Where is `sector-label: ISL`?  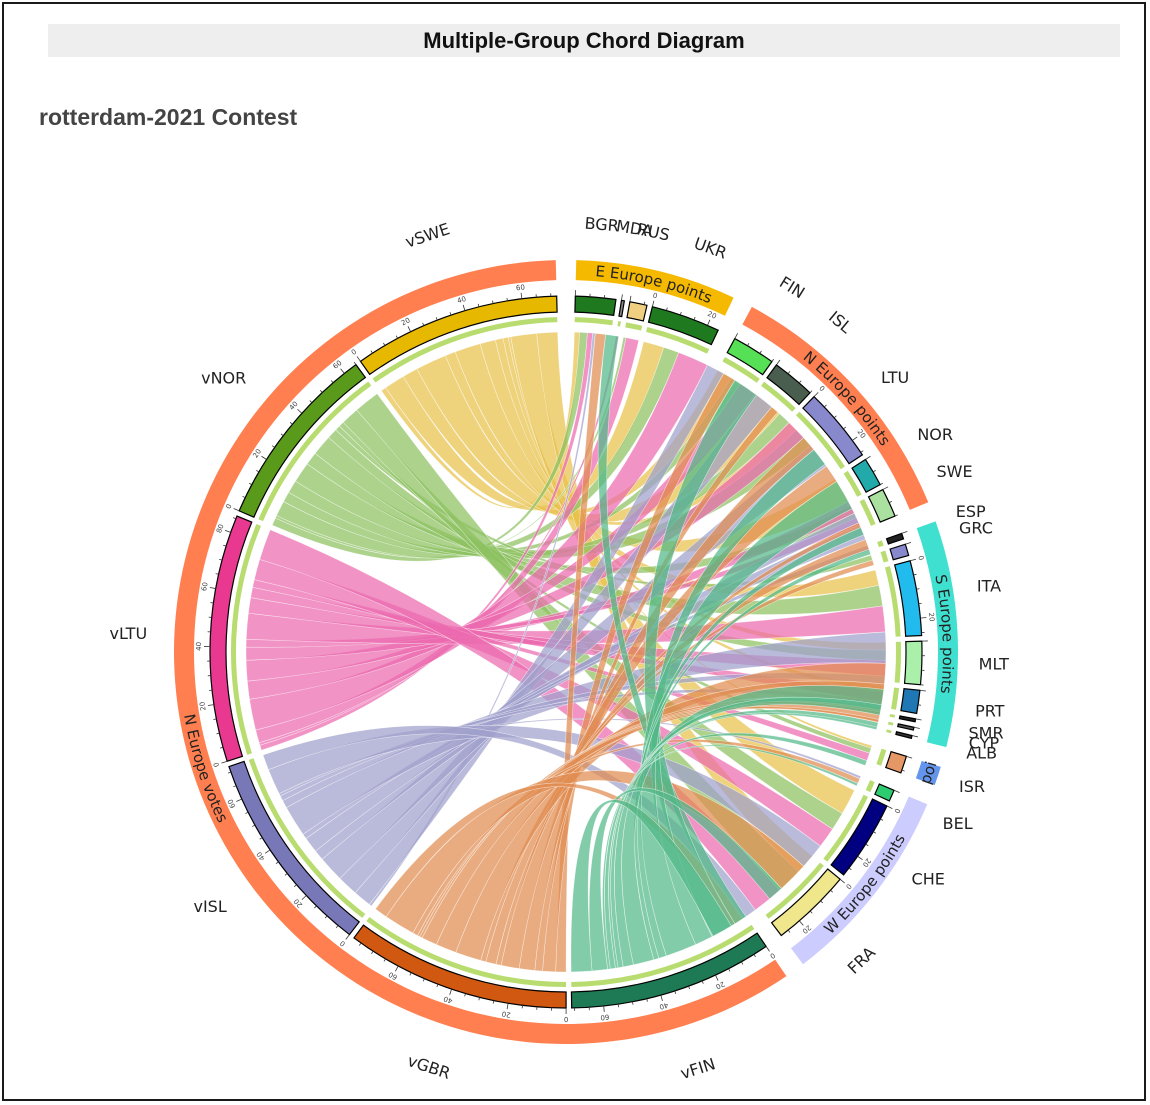 sector-label: ISL is located at coordinates (840, 322).